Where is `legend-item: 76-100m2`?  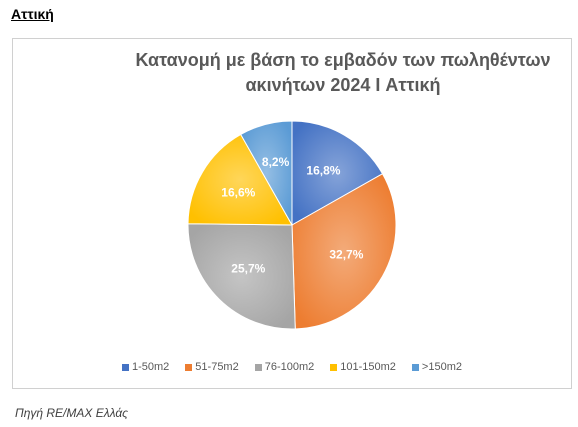
legend-item: 76-100m2 is located at coordinates (284, 367).